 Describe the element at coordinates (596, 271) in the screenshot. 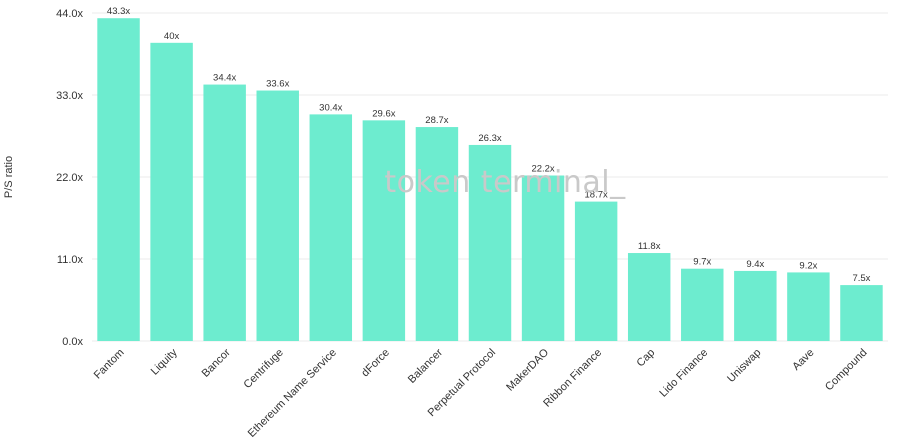

I see `bar-ribbon-finance` at that location.